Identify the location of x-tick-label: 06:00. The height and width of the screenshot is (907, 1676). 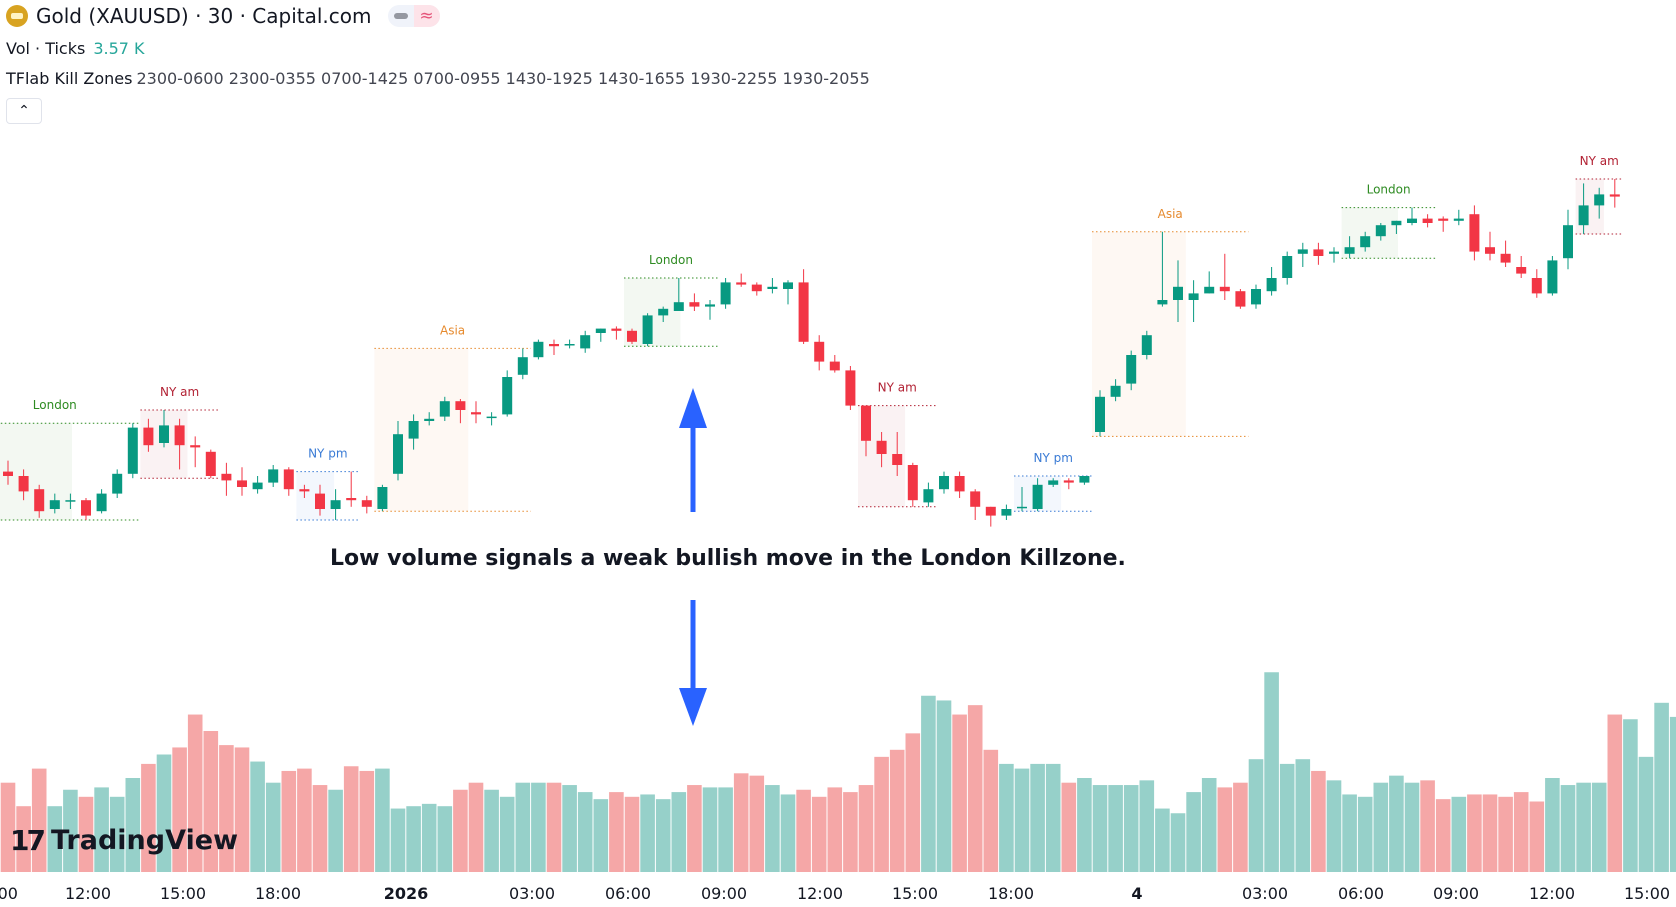
(1361, 893).